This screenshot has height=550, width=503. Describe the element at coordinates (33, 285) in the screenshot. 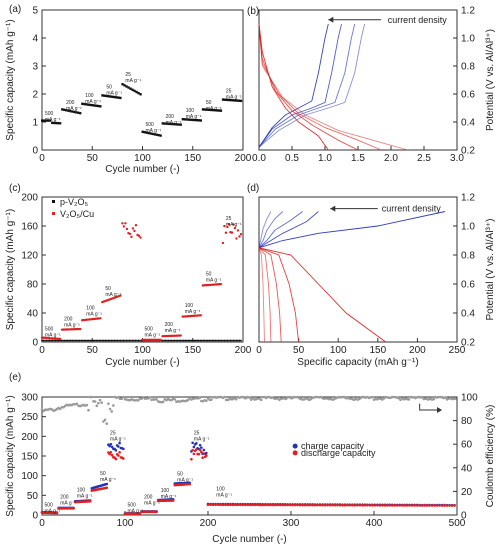

I see `y-tick-label: 80` at that location.